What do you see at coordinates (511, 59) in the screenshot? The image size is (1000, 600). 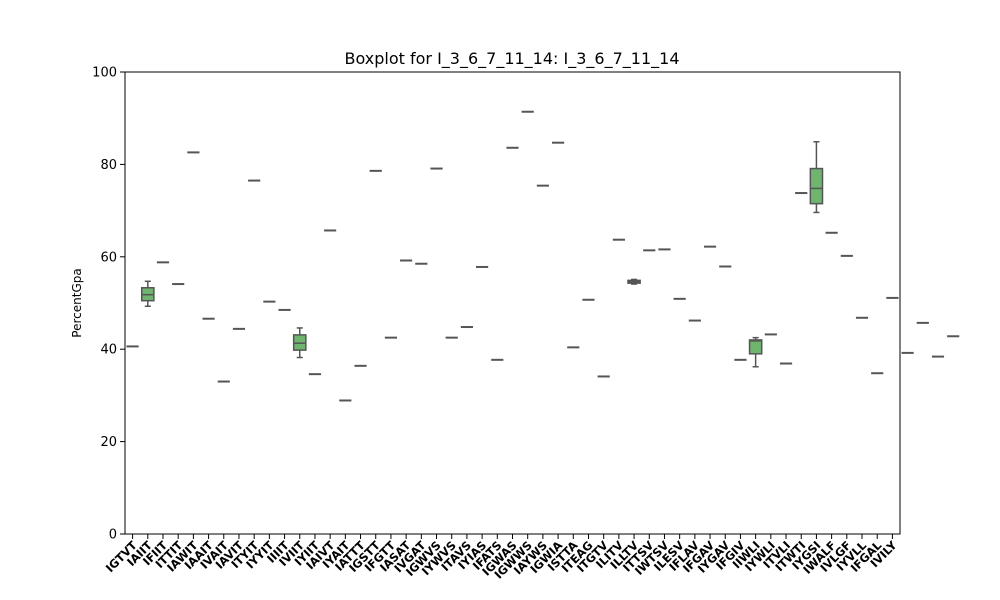 I see `chart-title: Boxplot for I_3_6_7_11_14: I_3_6_7_11_14` at bounding box center [511, 59].